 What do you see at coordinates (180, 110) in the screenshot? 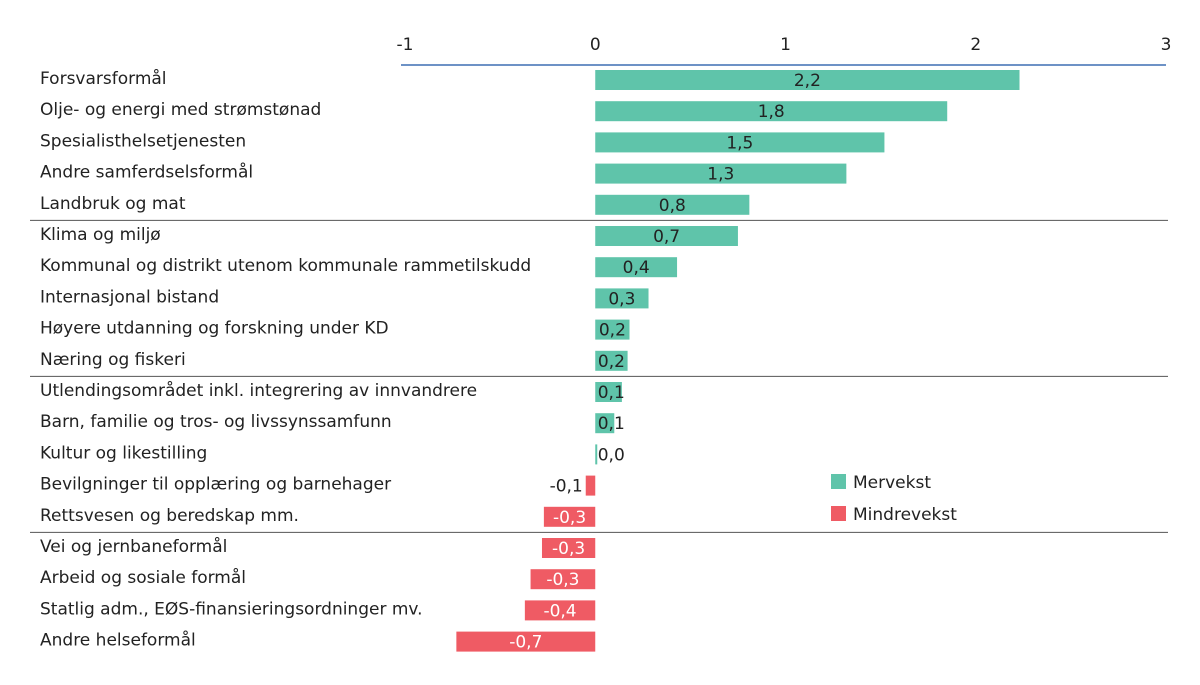
I see `category-label: Olje- og energi med strømstønad` at bounding box center [180, 110].